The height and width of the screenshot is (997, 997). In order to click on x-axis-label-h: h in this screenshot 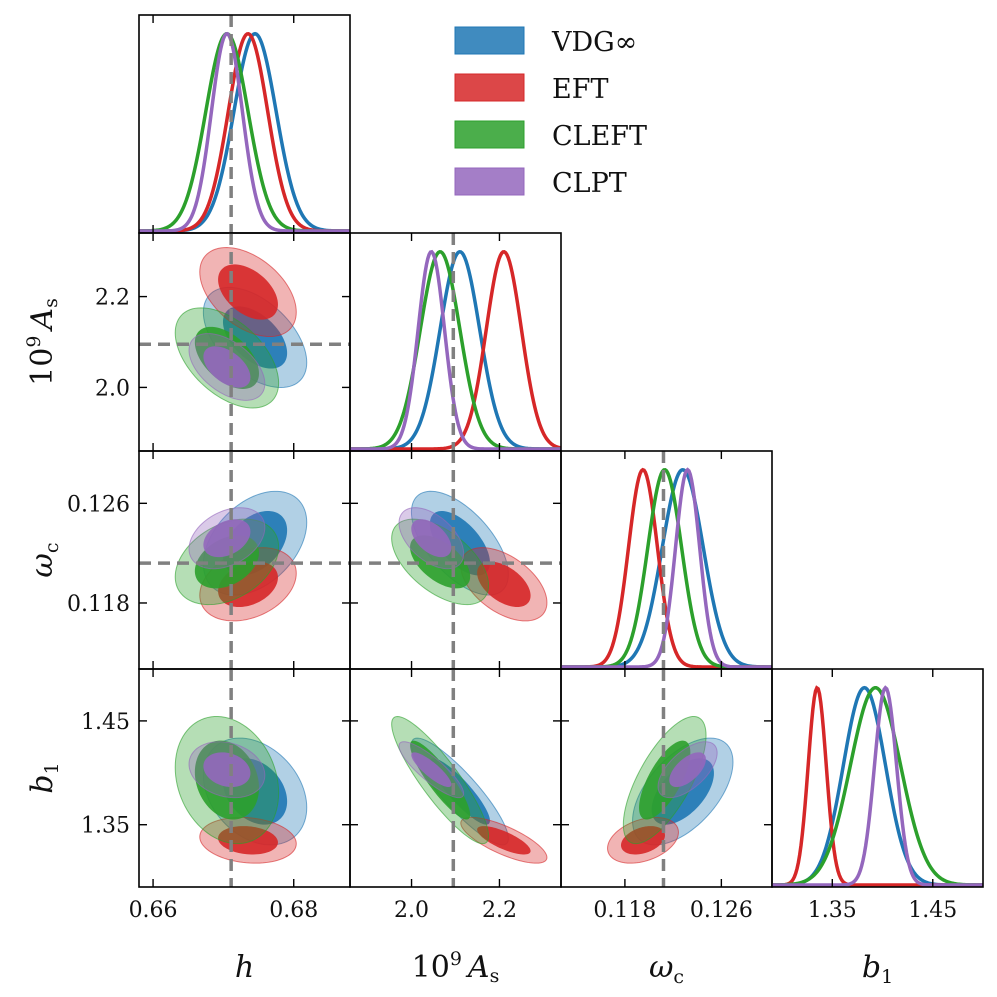, I will do `click(244, 967)`.